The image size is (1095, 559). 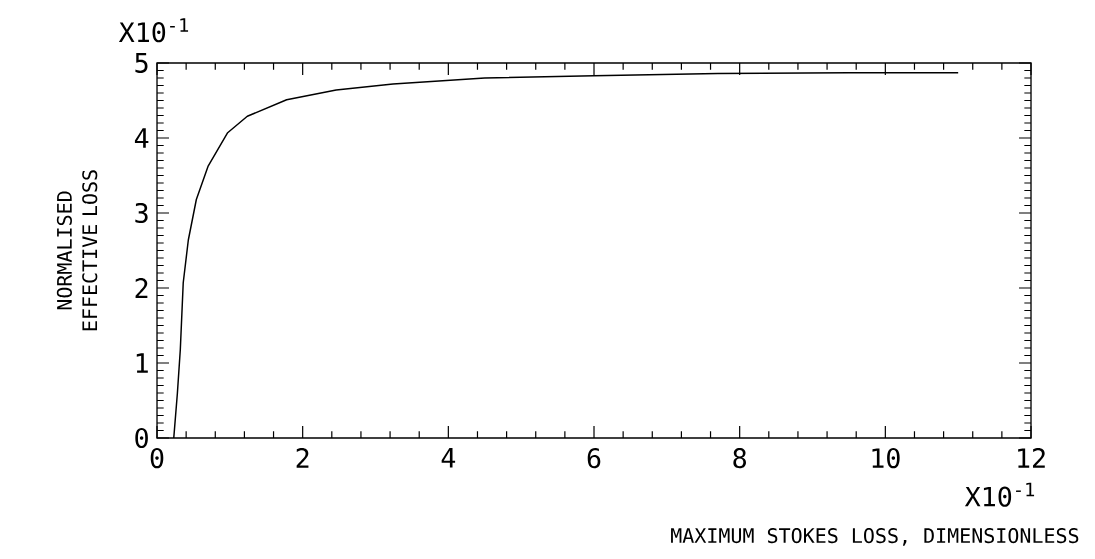 I want to click on y-tick-label: 4, so click(x=141, y=138).